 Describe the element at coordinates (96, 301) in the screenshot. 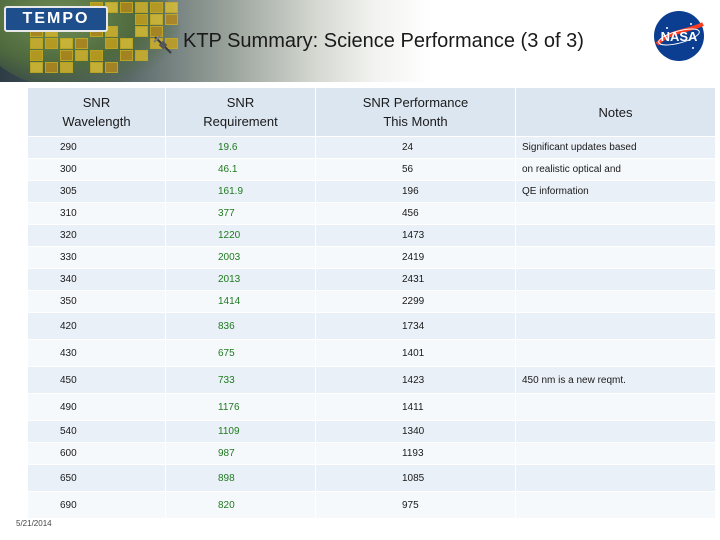

I see `wavelength-cell: 350` at that location.